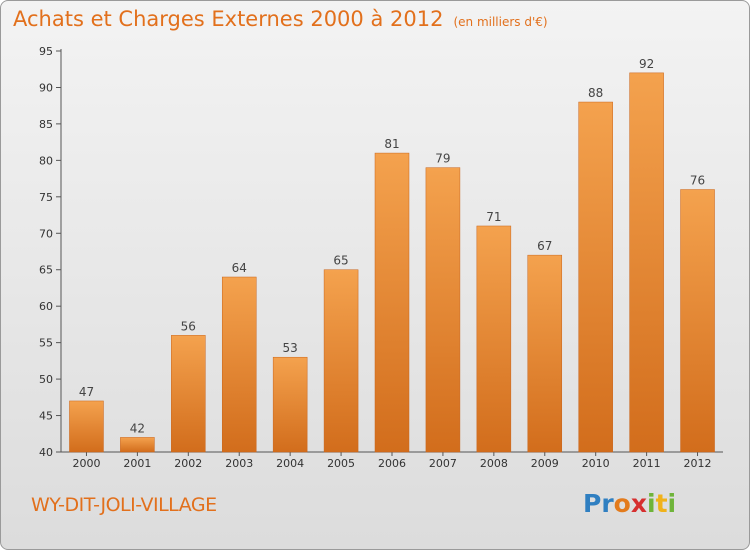 The width and height of the screenshot is (750, 550). I want to click on x-tick-label: 2012, so click(698, 463).